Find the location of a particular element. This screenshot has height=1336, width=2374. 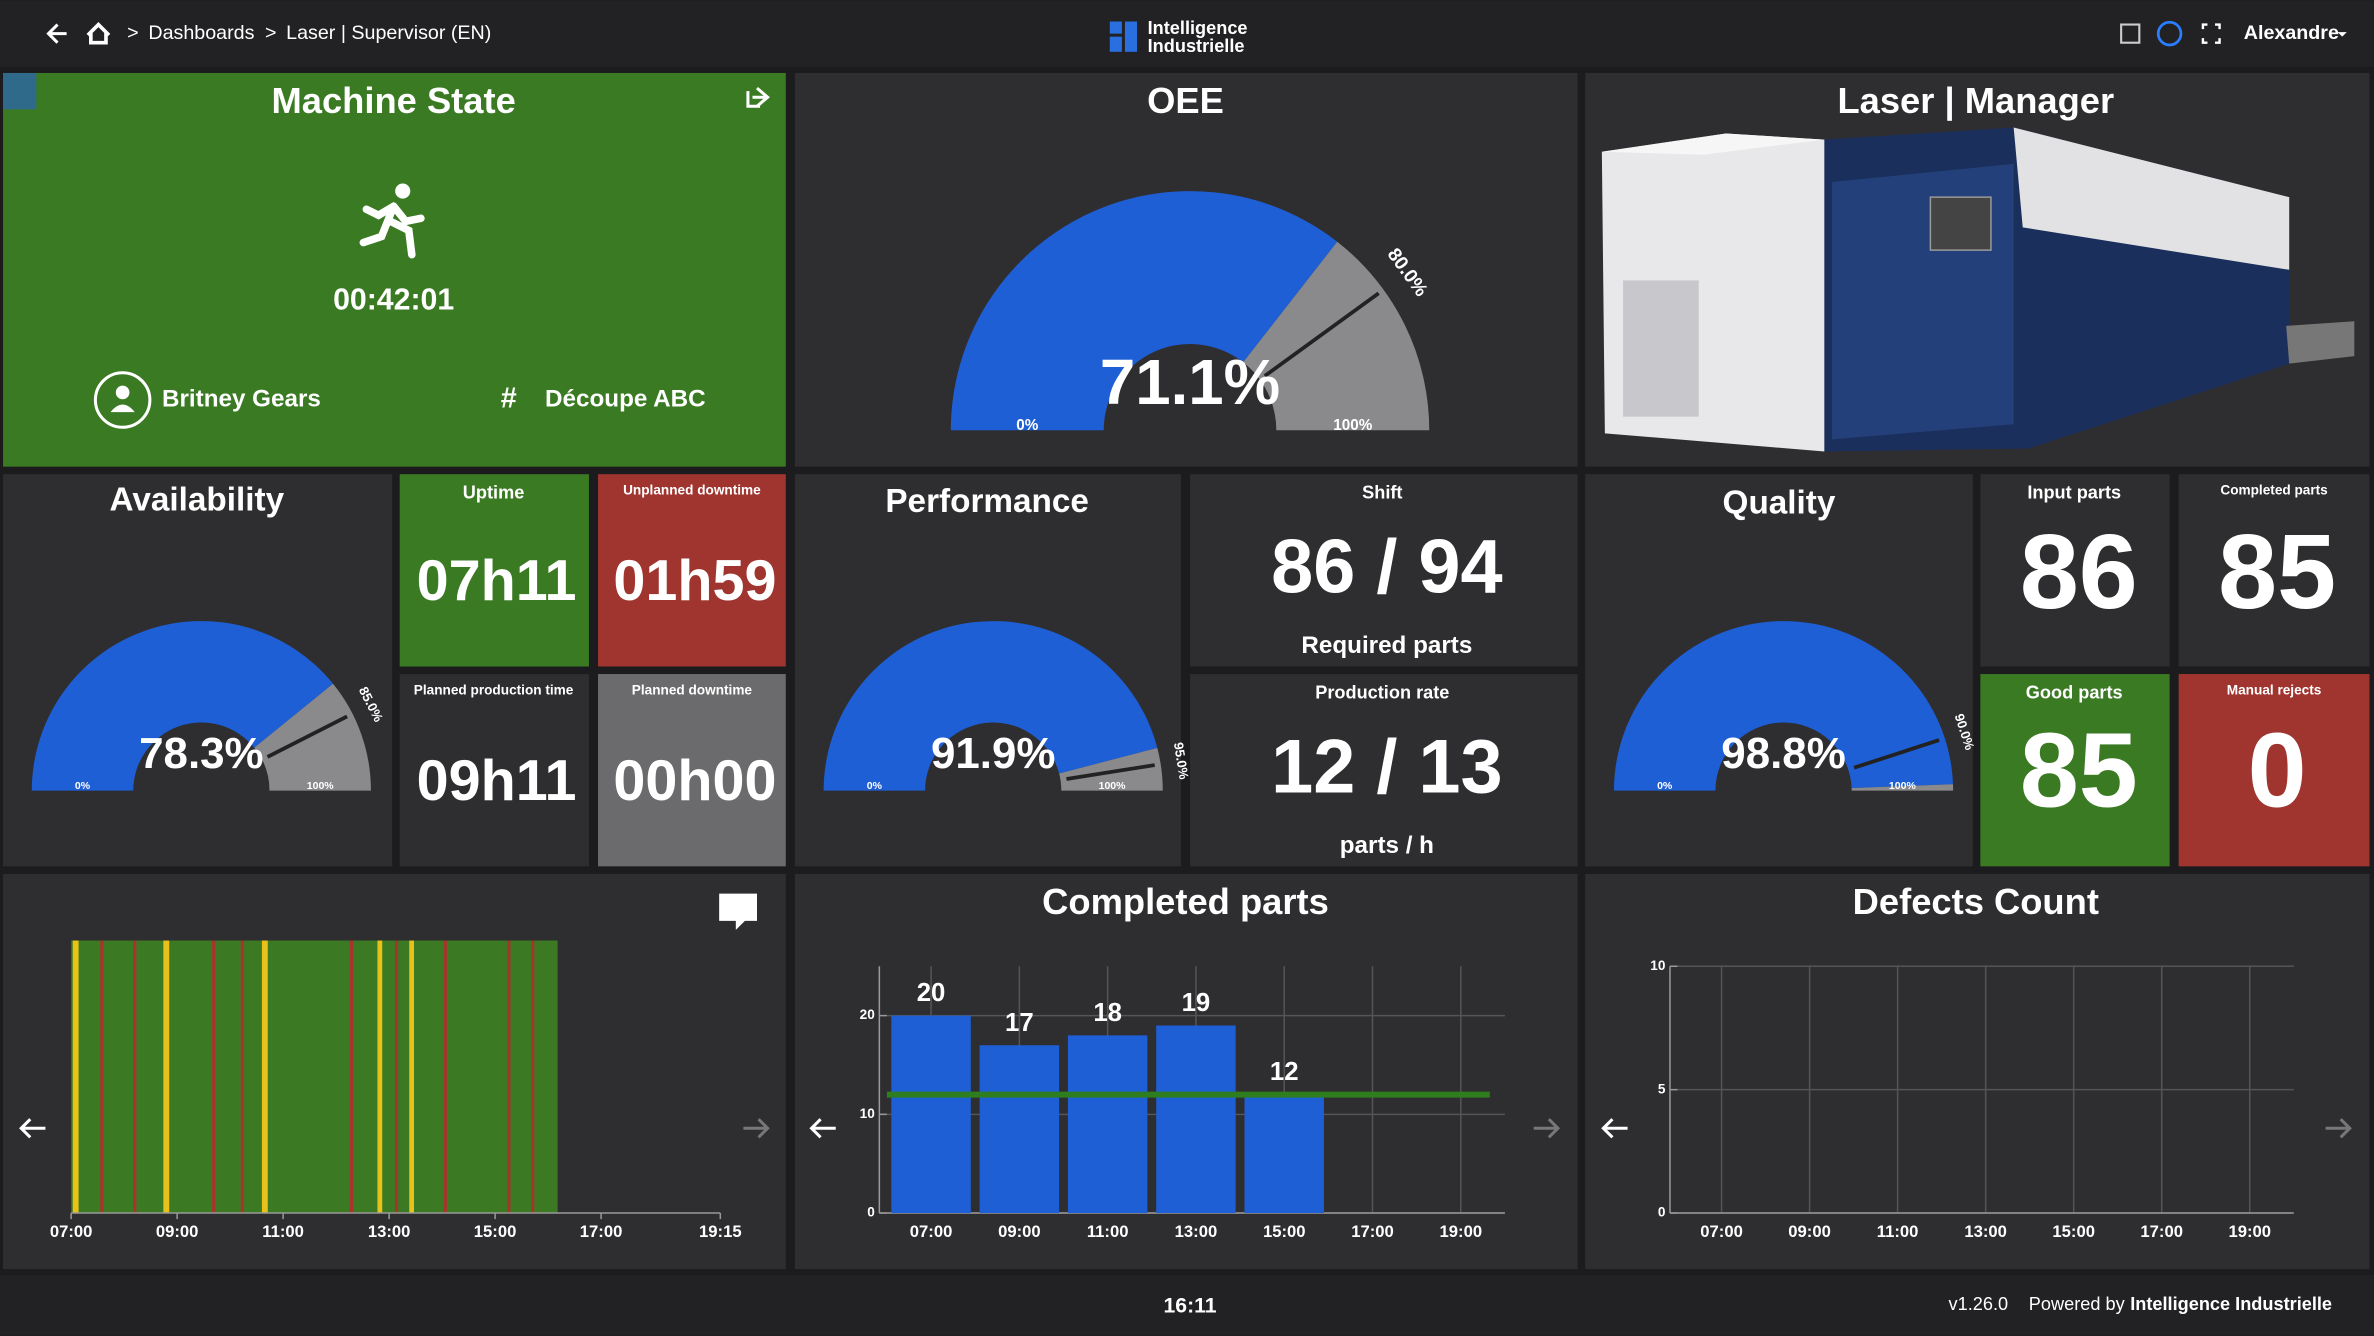

bar is located at coordinates (931, 1114).